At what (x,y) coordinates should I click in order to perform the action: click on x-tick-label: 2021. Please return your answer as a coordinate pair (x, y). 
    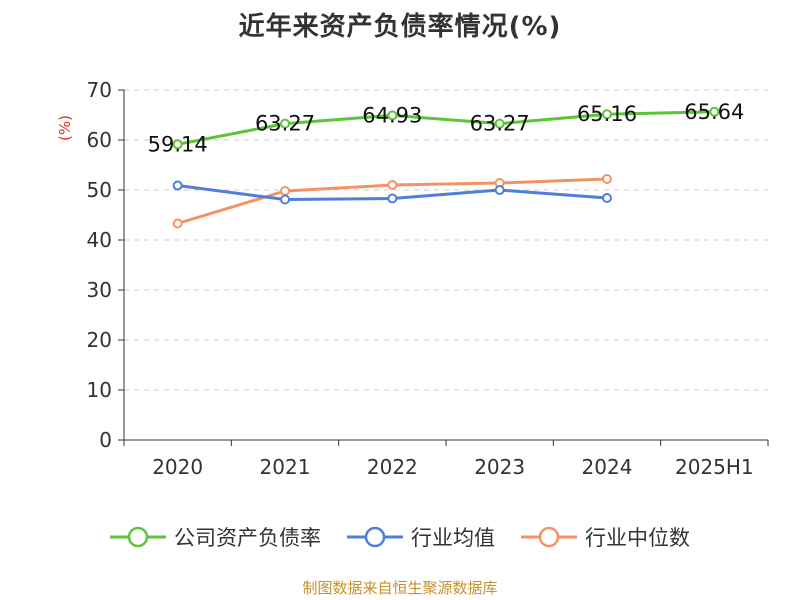
    Looking at the image, I should click on (285, 467).